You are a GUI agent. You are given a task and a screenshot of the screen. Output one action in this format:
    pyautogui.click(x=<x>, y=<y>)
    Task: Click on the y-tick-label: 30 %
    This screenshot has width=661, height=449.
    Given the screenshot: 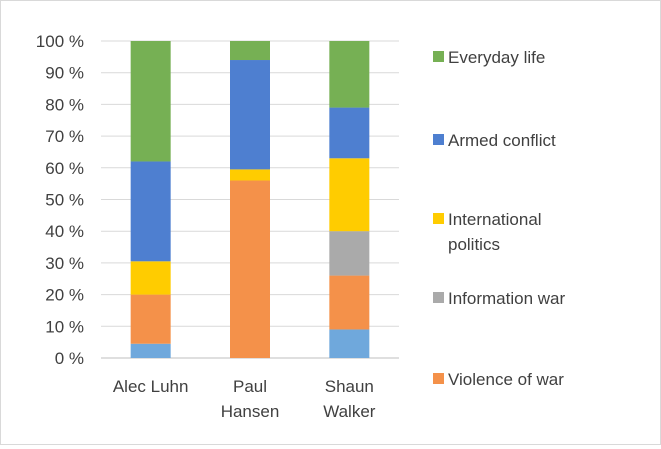 What is the action you would take?
    pyautogui.click(x=64, y=263)
    